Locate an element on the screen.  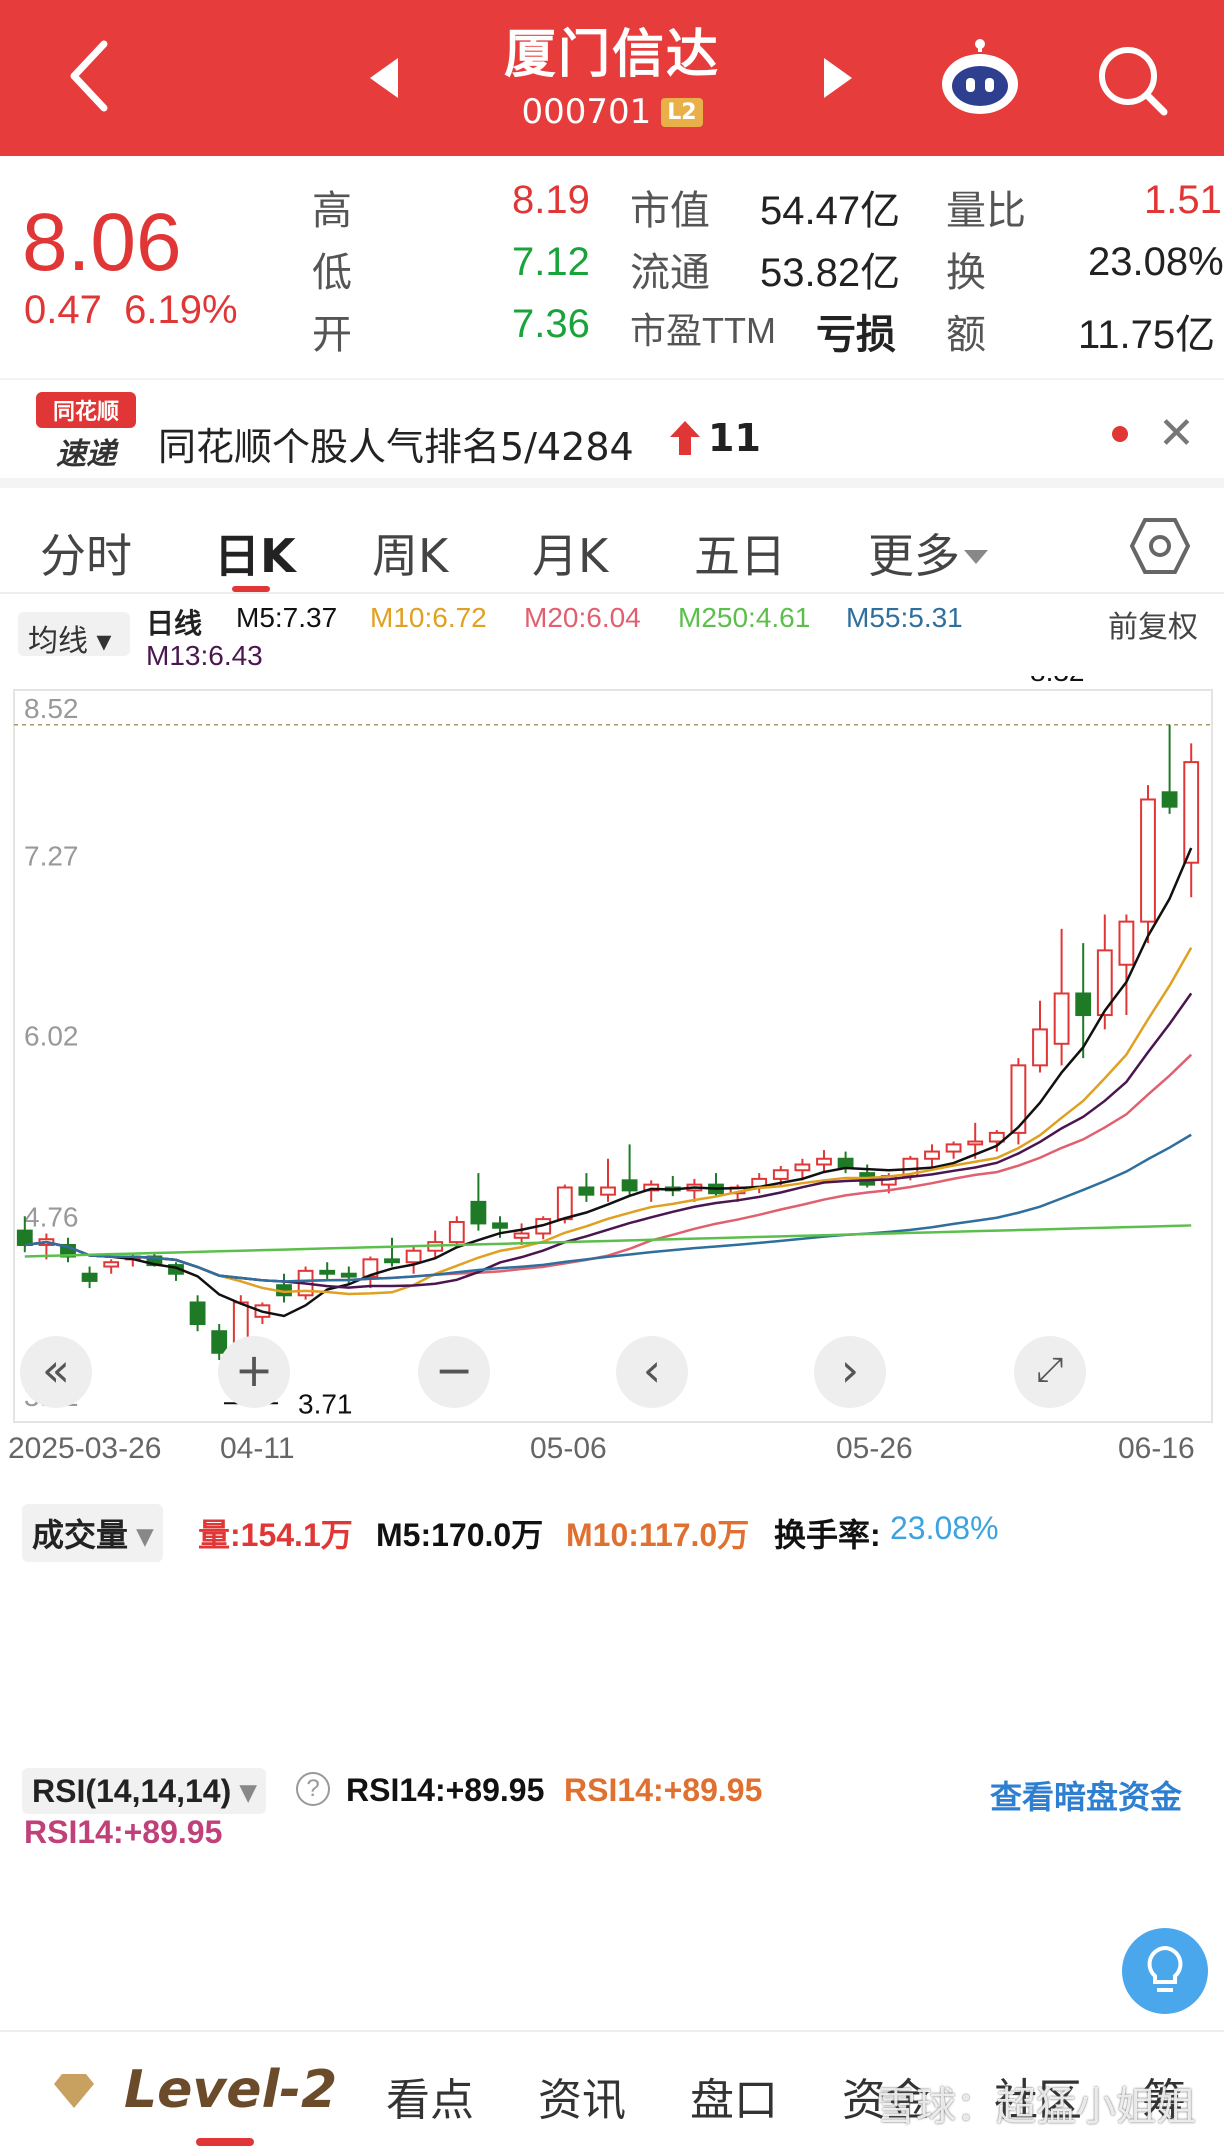
close-icon: ✕ is located at coordinates (1176, 433).